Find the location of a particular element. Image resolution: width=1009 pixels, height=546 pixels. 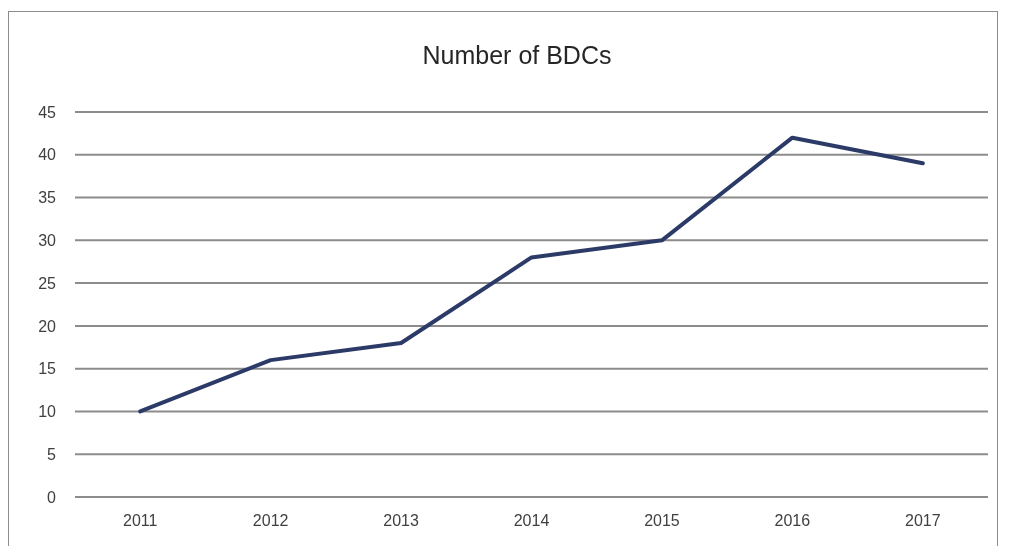

y-tick-label: 0 is located at coordinates (52, 497).